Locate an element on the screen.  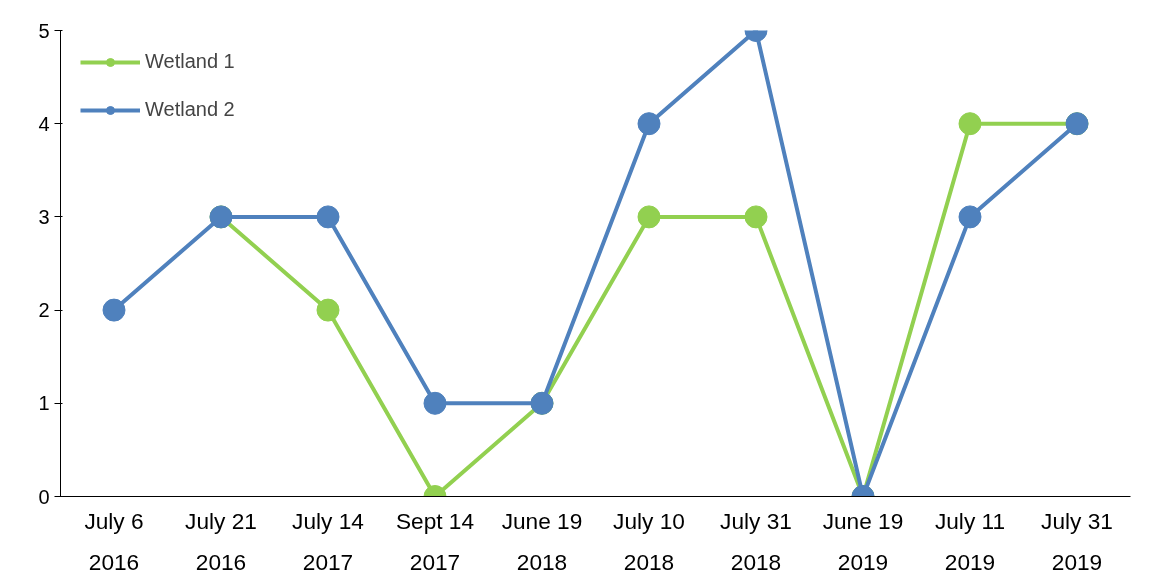
x-tick-label: July 6 2016 is located at coordinates (114, 541).